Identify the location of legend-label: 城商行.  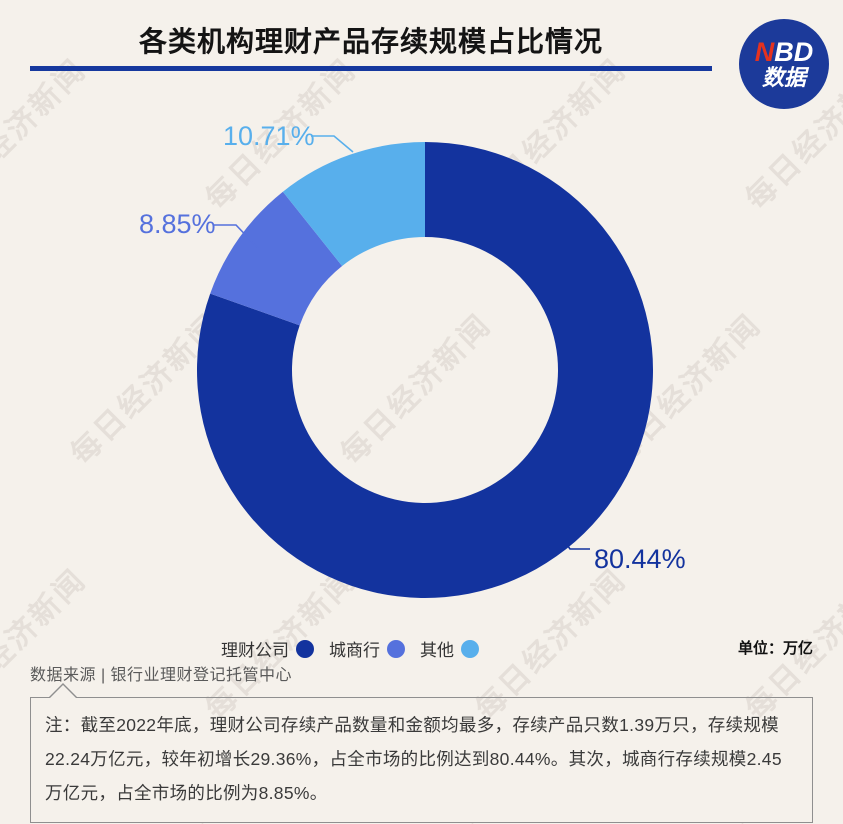
(354, 650).